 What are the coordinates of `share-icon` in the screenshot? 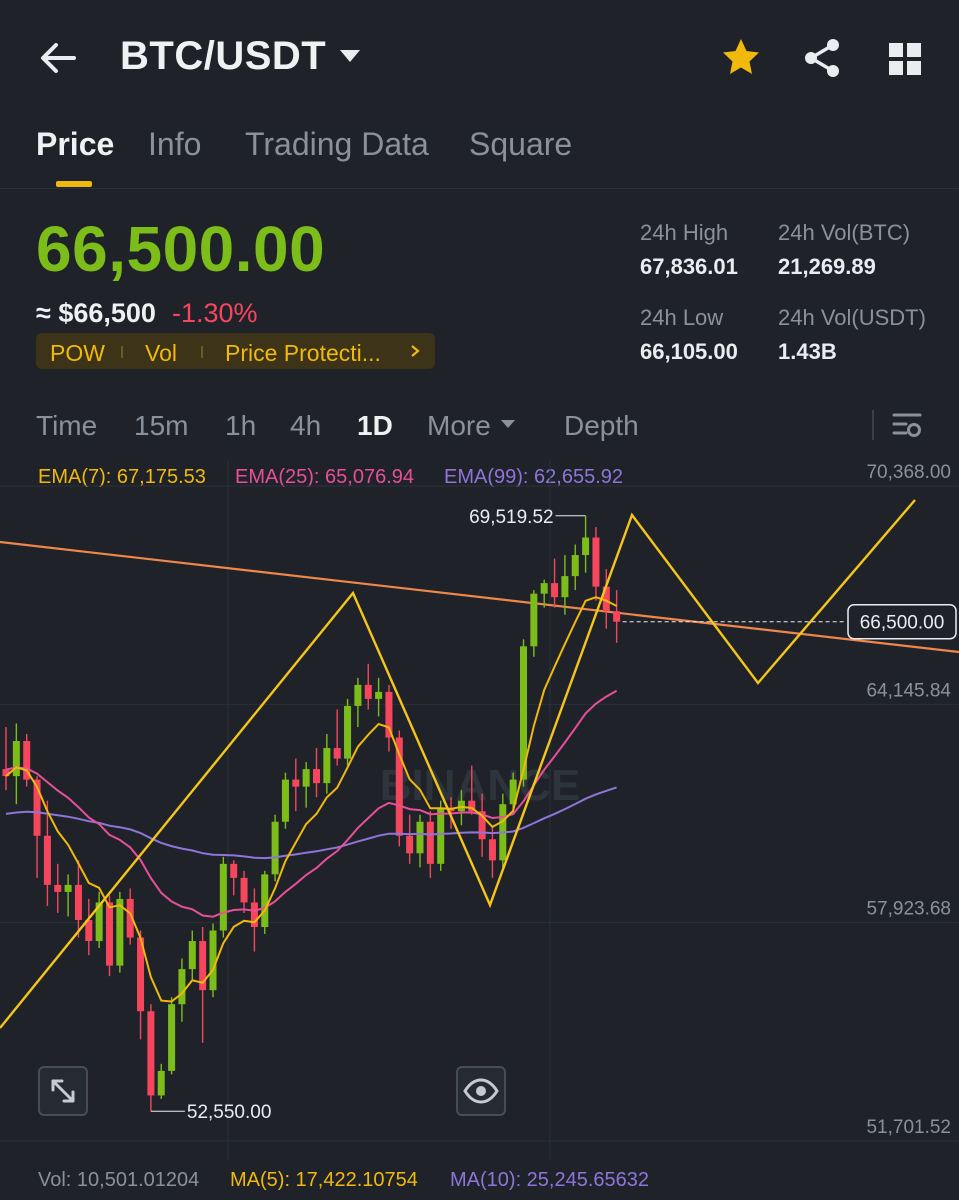 It's located at (822, 58).